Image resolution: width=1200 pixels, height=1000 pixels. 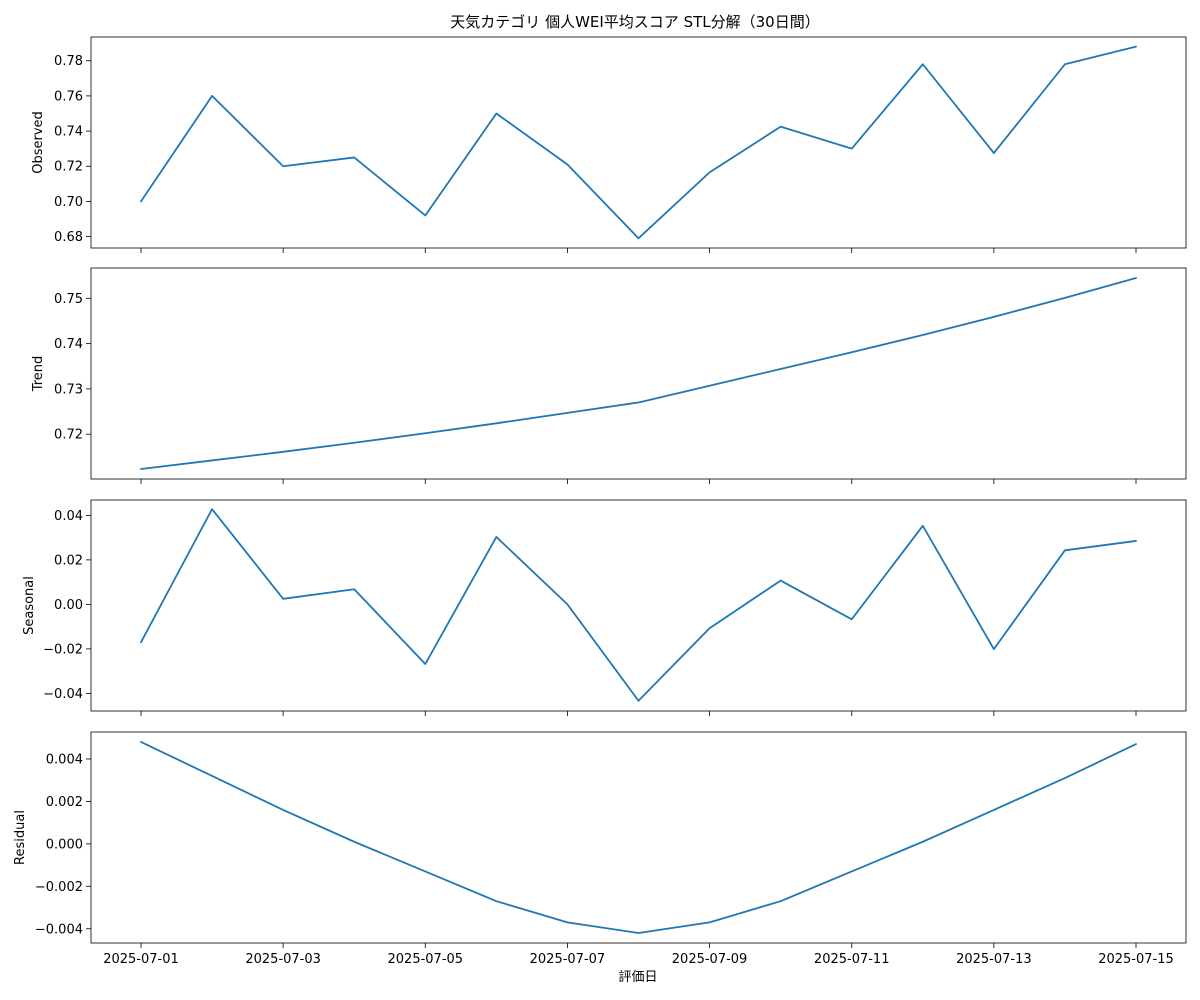 What do you see at coordinates (20, 837) in the screenshot?
I see `y-axis-label: Residual` at bounding box center [20, 837].